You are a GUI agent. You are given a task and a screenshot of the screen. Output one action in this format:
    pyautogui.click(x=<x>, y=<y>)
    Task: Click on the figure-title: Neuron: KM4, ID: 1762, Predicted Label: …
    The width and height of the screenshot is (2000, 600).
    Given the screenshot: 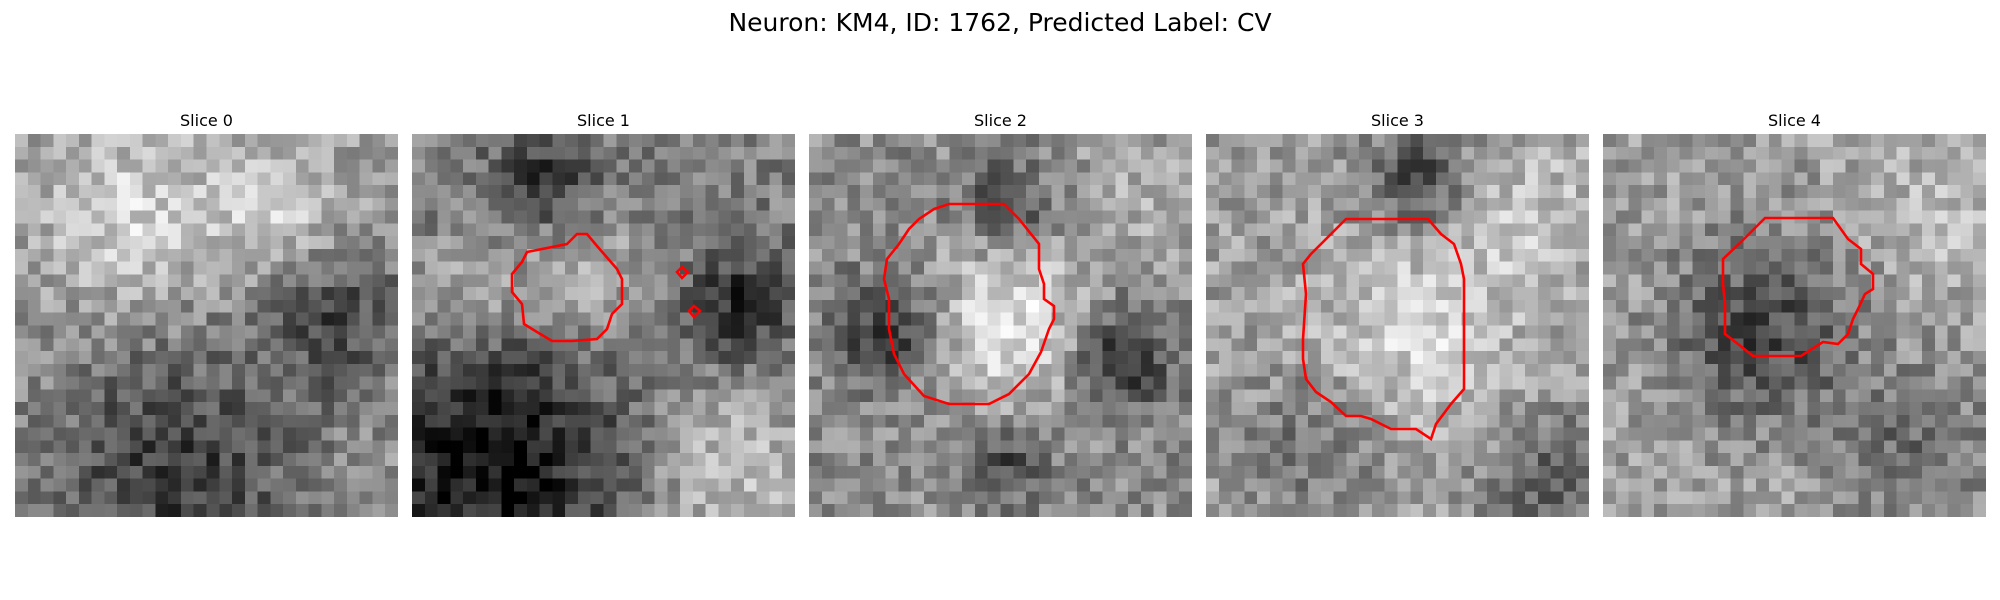 What is the action you would take?
    pyautogui.click(x=1000, y=22)
    